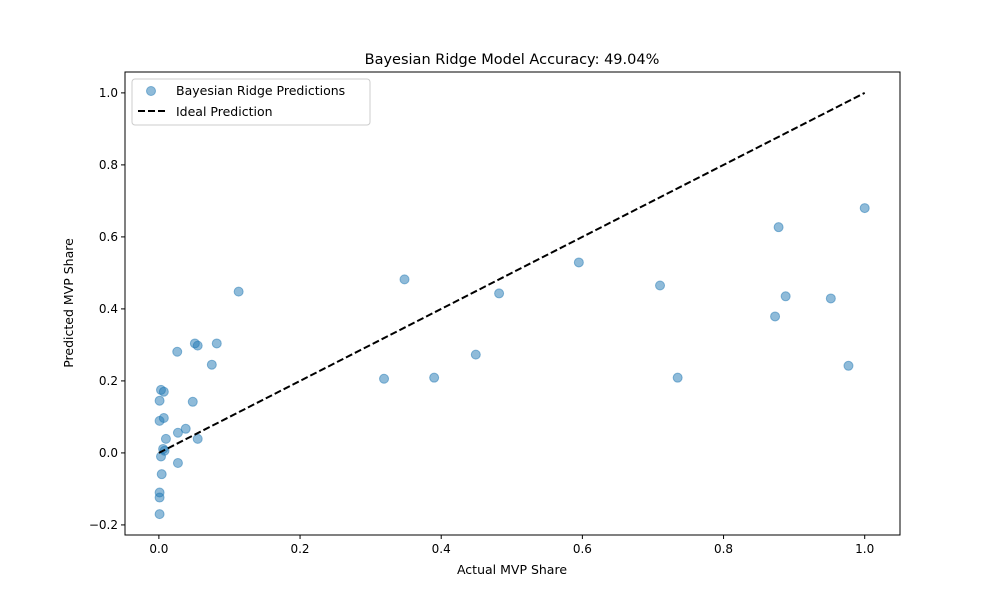 Image resolution: width=1000 pixels, height=600 pixels. Describe the element at coordinates (108, 237) in the screenshot. I see `y-tick-label: 0.6` at that location.